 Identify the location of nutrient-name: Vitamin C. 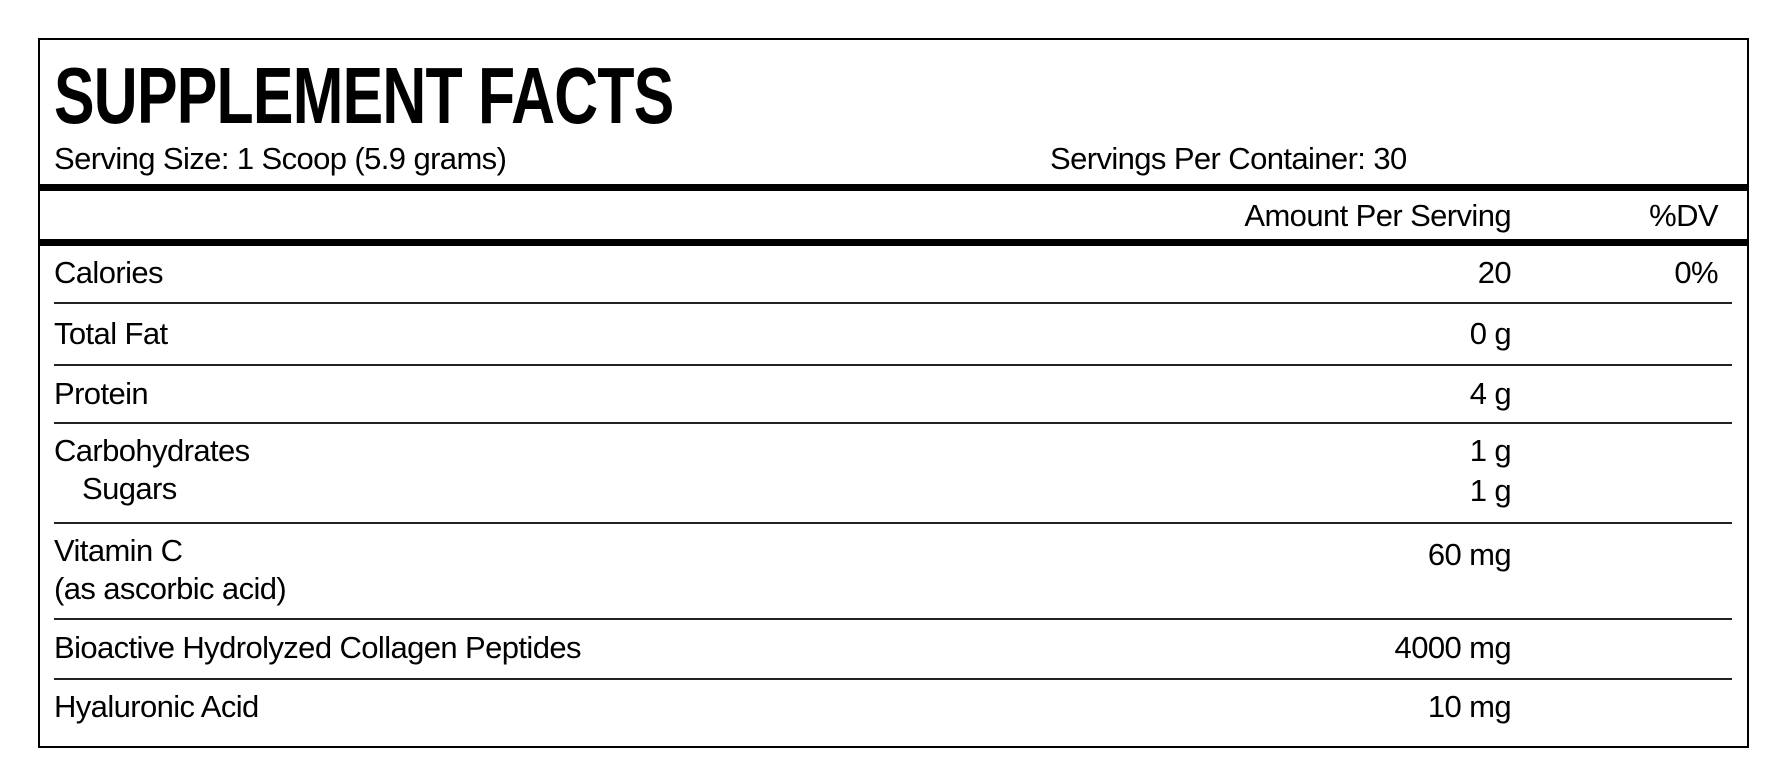
(118, 550).